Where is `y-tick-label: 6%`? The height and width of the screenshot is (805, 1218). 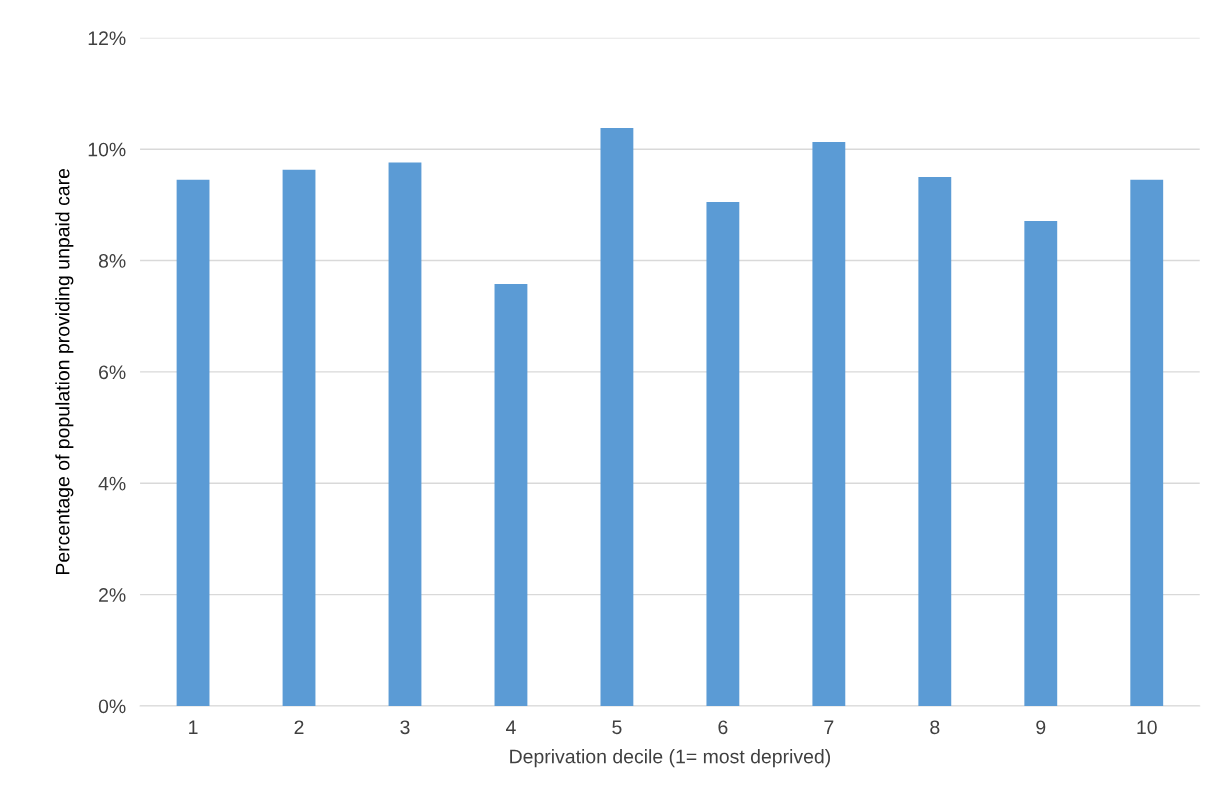
y-tick-label: 6% is located at coordinates (112, 372).